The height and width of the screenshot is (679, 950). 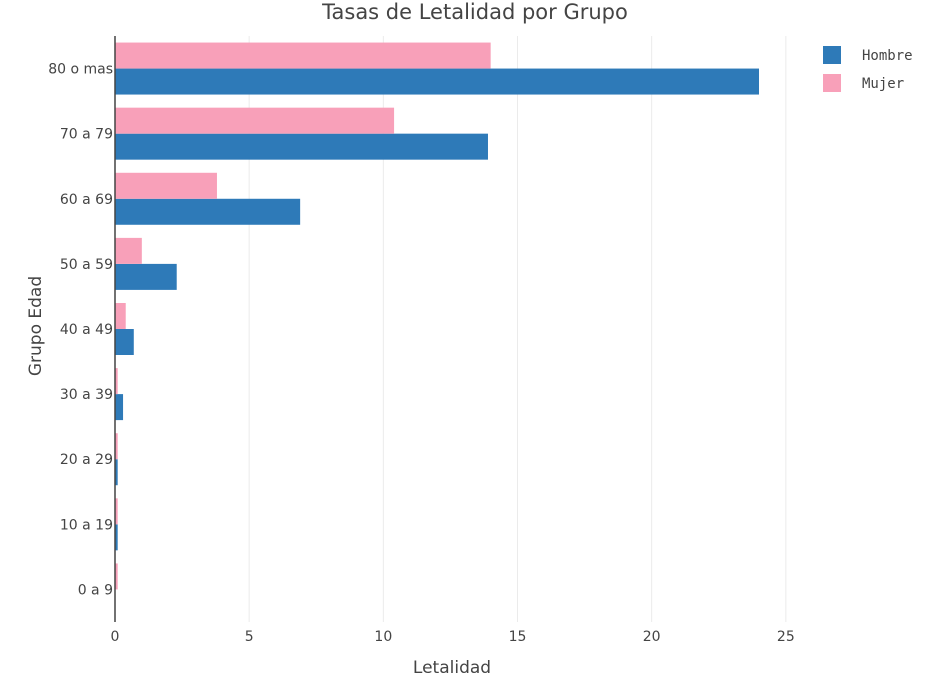 What do you see at coordinates (652, 637) in the screenshot?
I see `x-tick-label: 20` at bounding box center [652, 637].